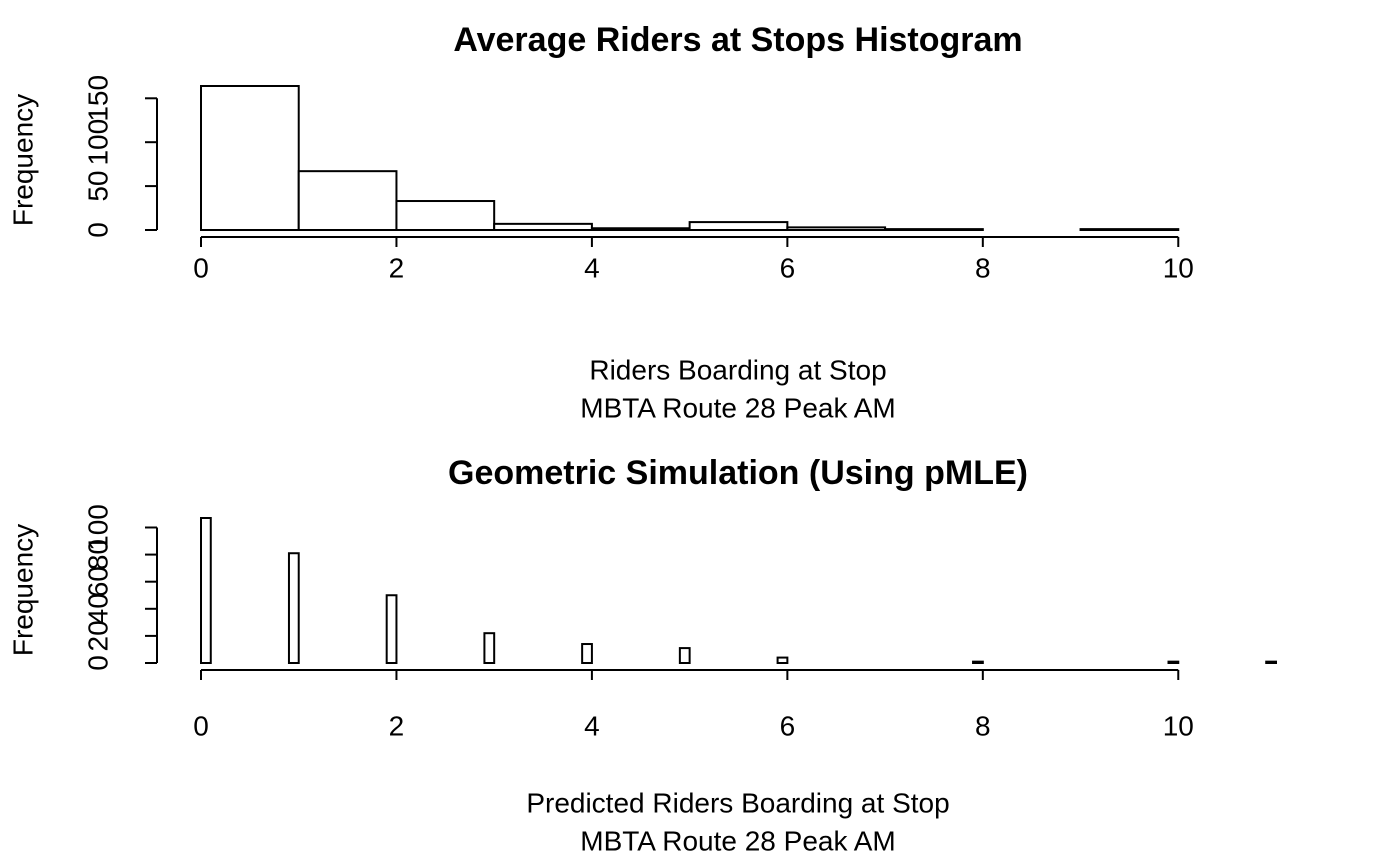 This screenshot has height=865, width=1400. Describe the element at coordinates (97, 635) in the screenshot. I see `y-tick-label: 20` at that location.